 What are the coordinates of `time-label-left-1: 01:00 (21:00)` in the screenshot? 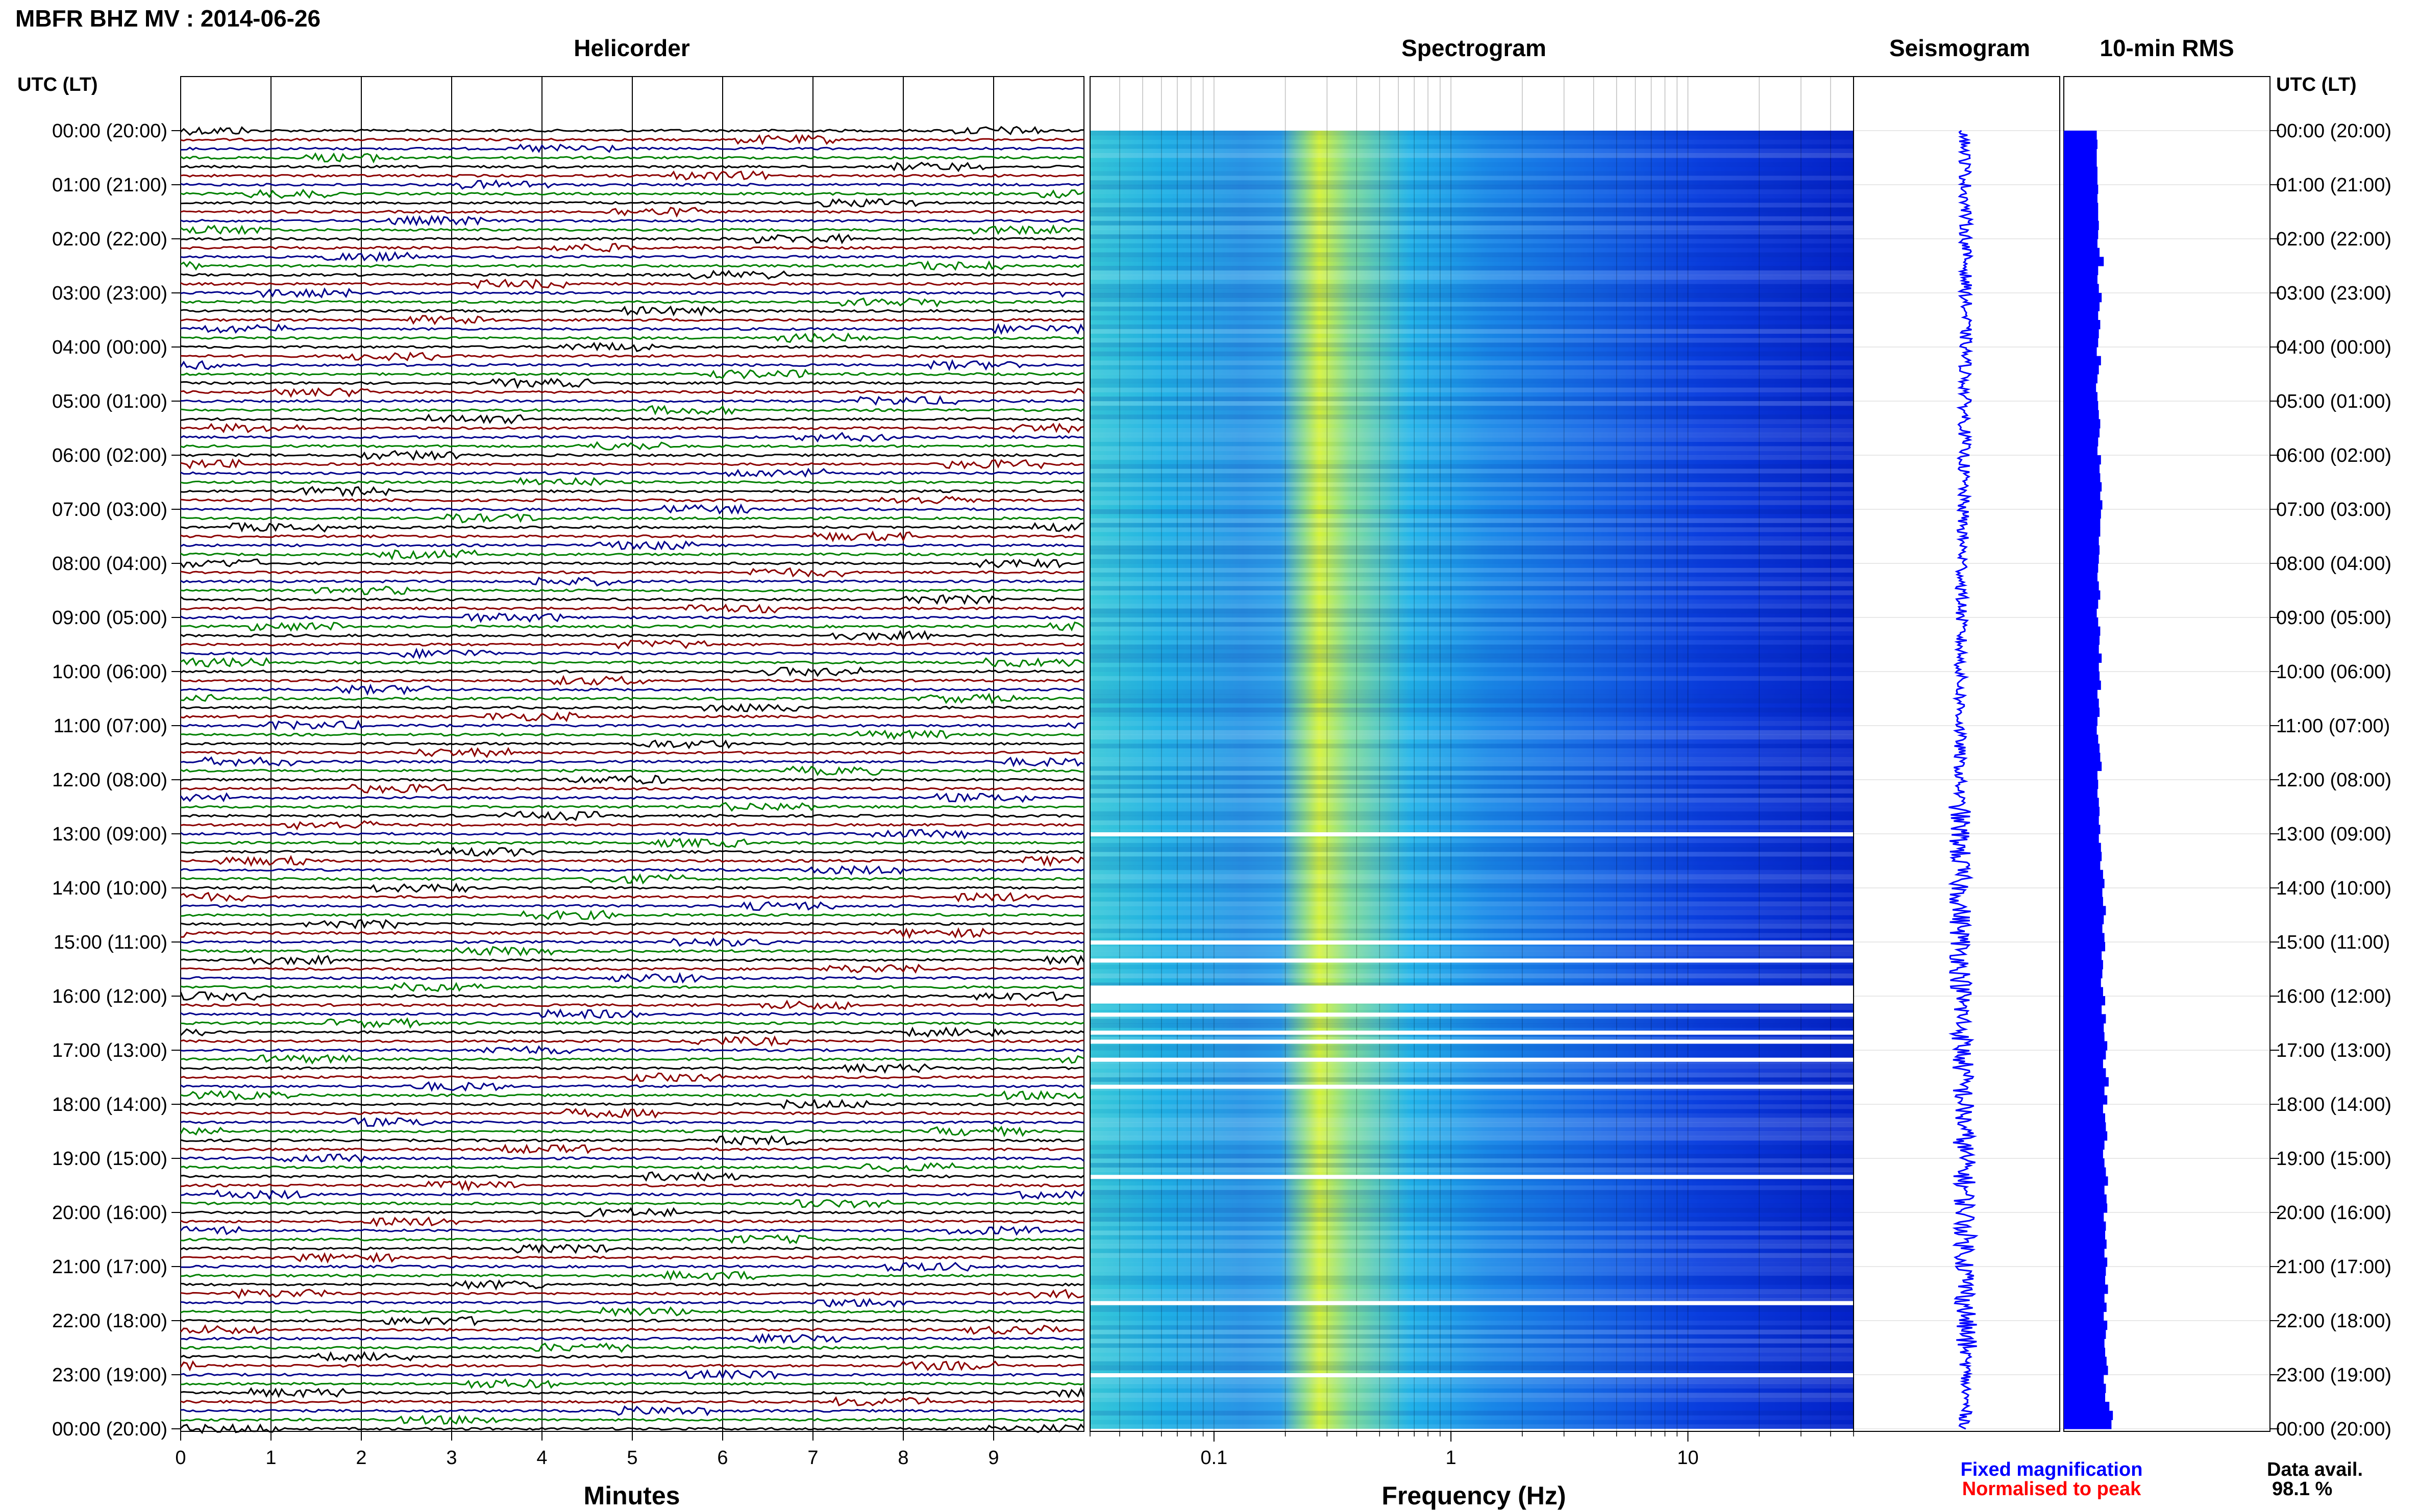 It's located at (109, 185).